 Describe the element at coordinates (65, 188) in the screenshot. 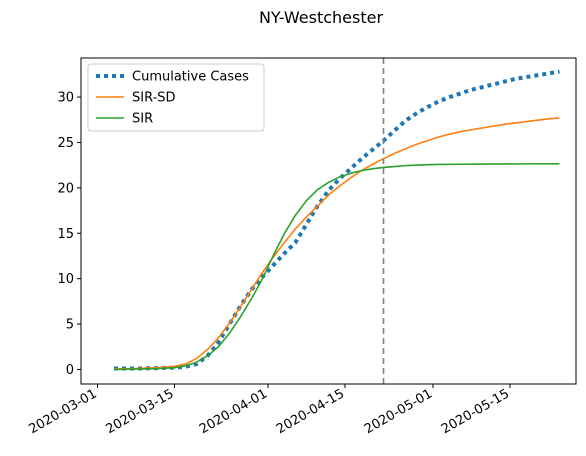

I see `y-tick-label-20: 20` at that location.